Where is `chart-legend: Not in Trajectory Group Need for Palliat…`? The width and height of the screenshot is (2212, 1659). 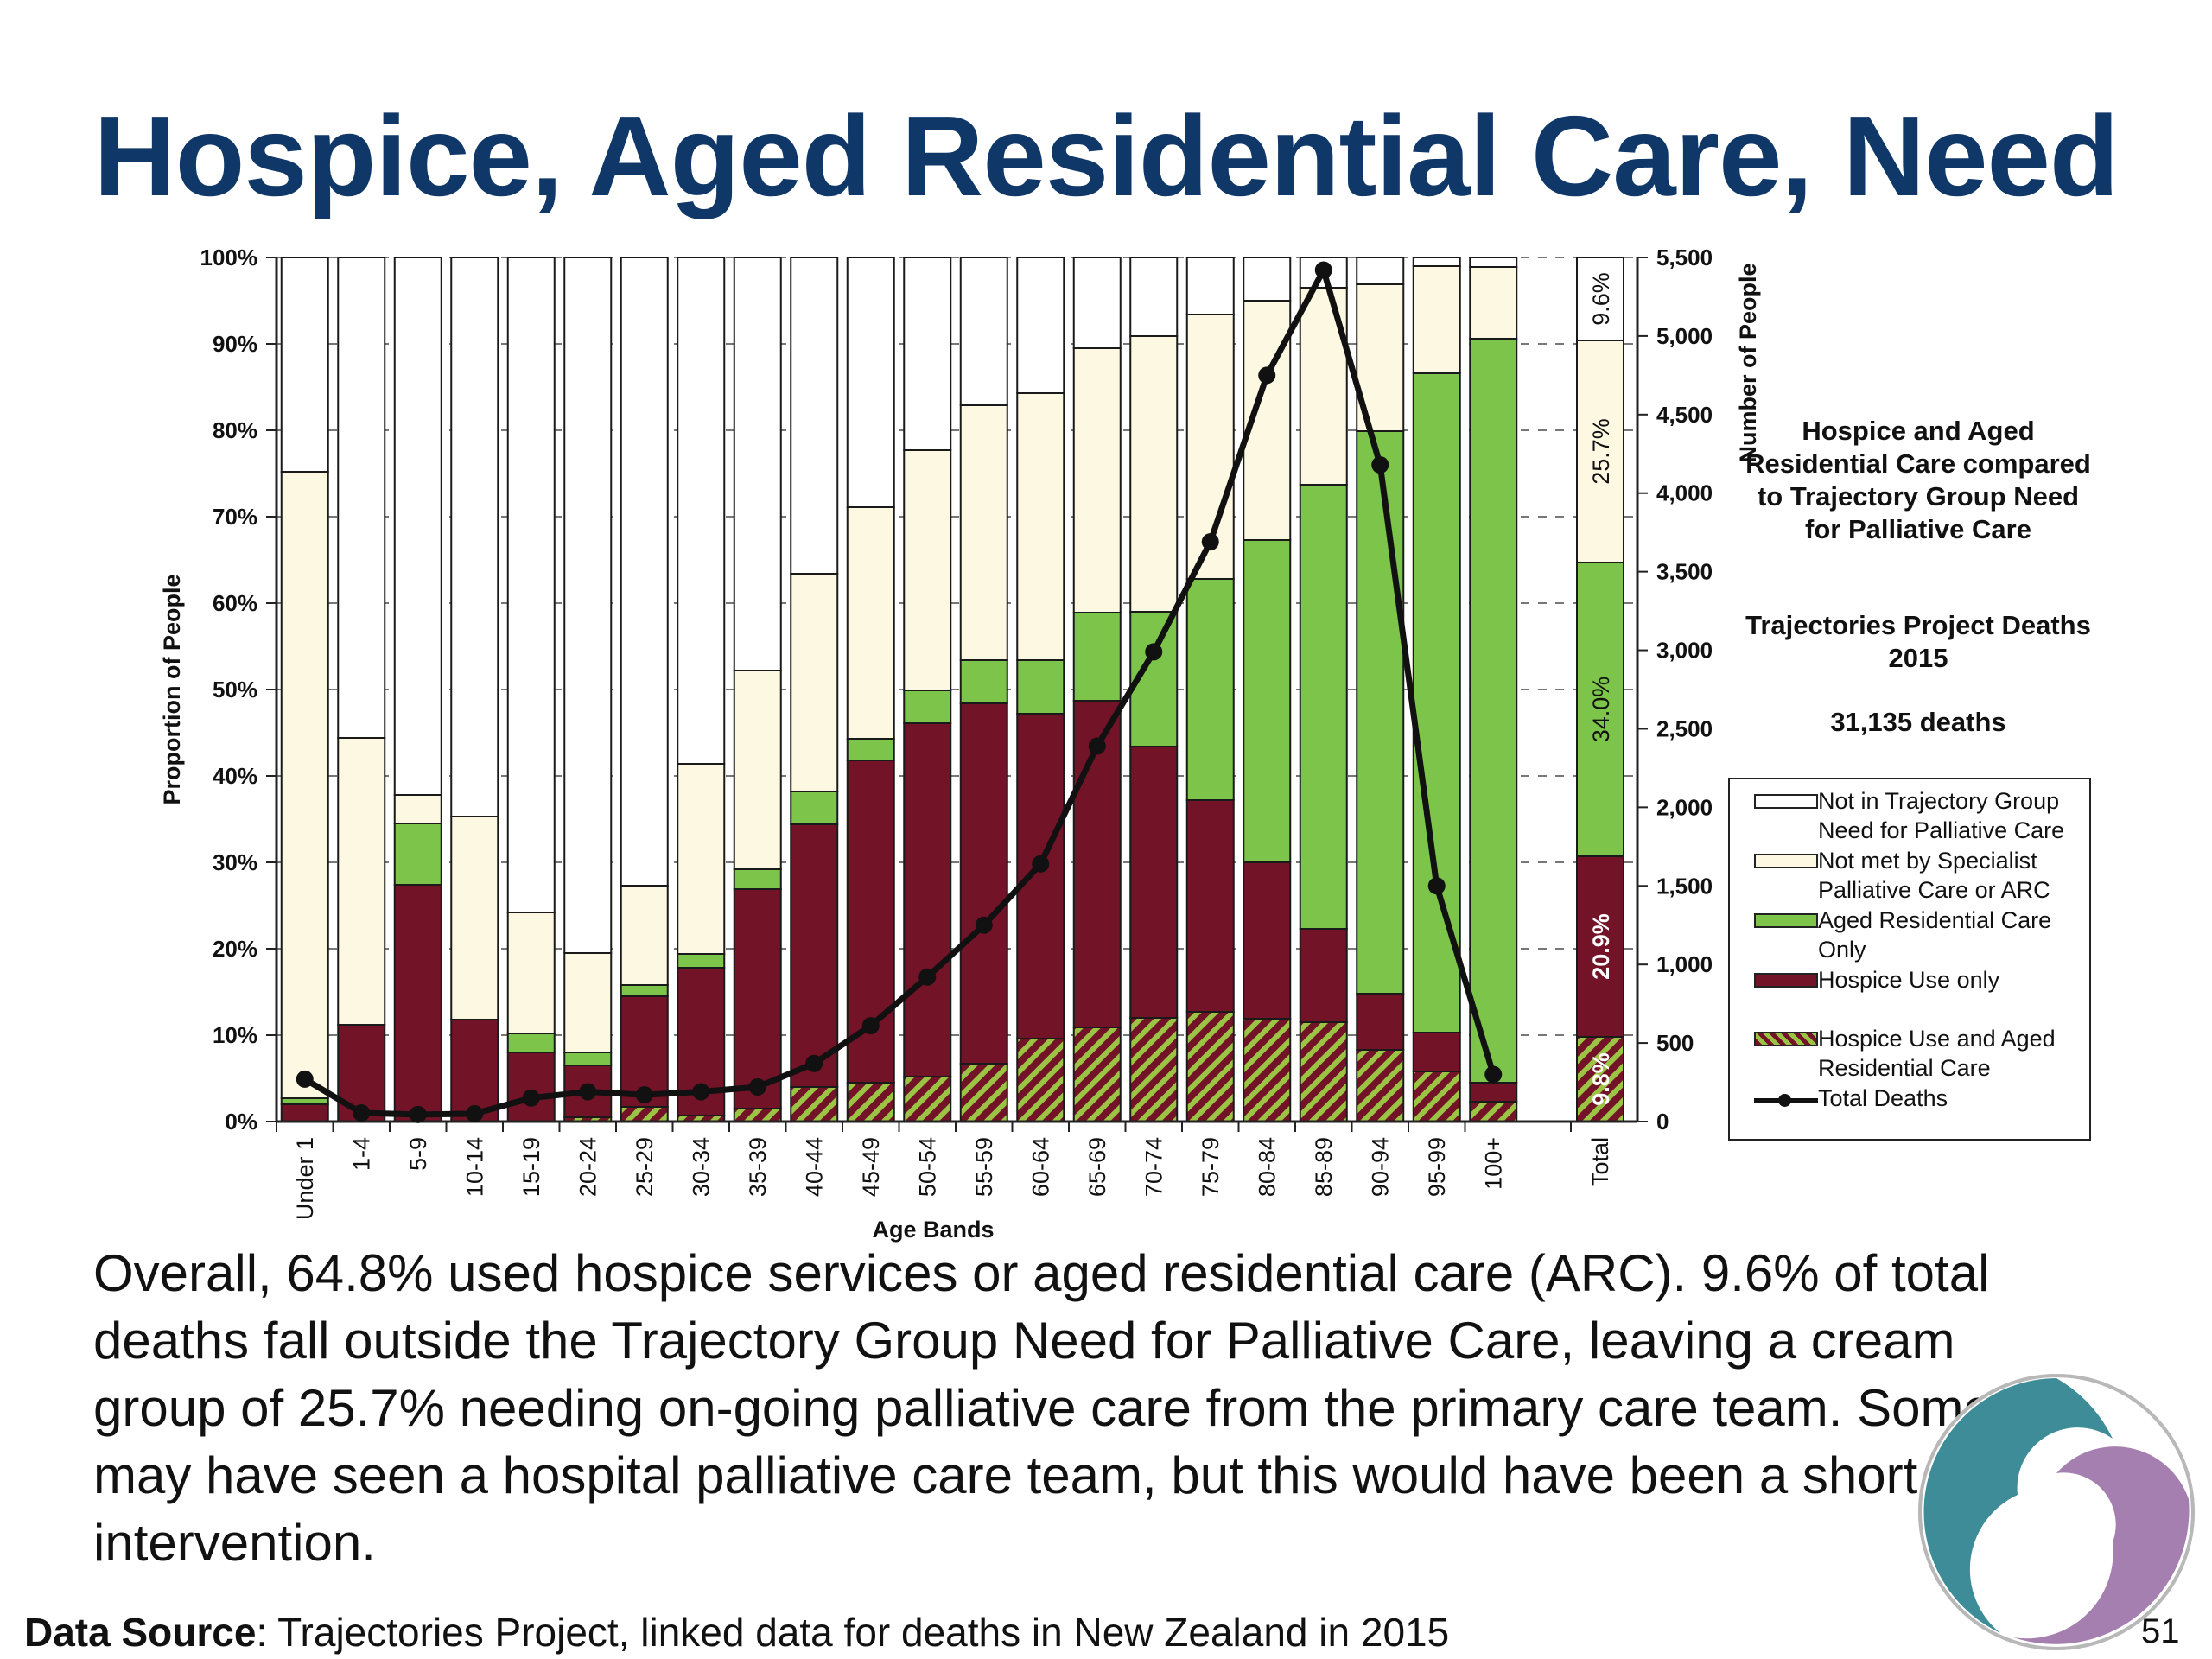
chart-legend: Not in Trajectory Group Need for Palliat… is located at coordinates (1909, 959).